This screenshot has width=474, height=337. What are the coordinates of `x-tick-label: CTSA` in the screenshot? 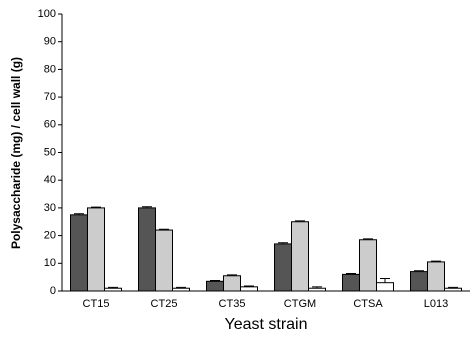 It's located at (368, 304).